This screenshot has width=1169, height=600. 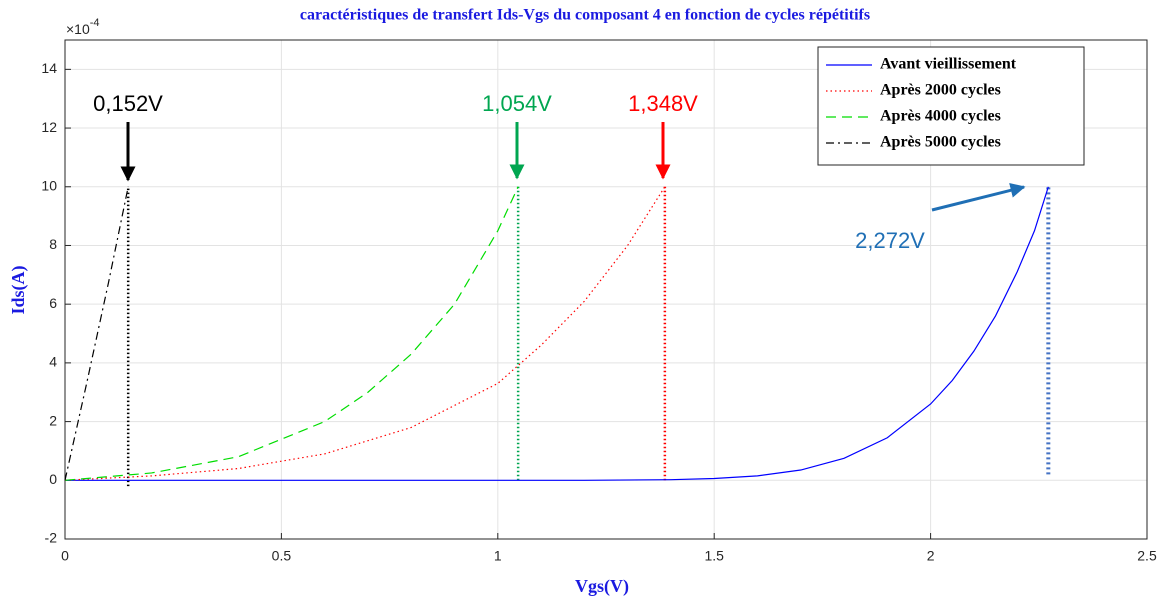 What do you see at coordinates (49, 68) in the screenshot?
I see `y-tick-label: 14` at bounding box center [49, 68].